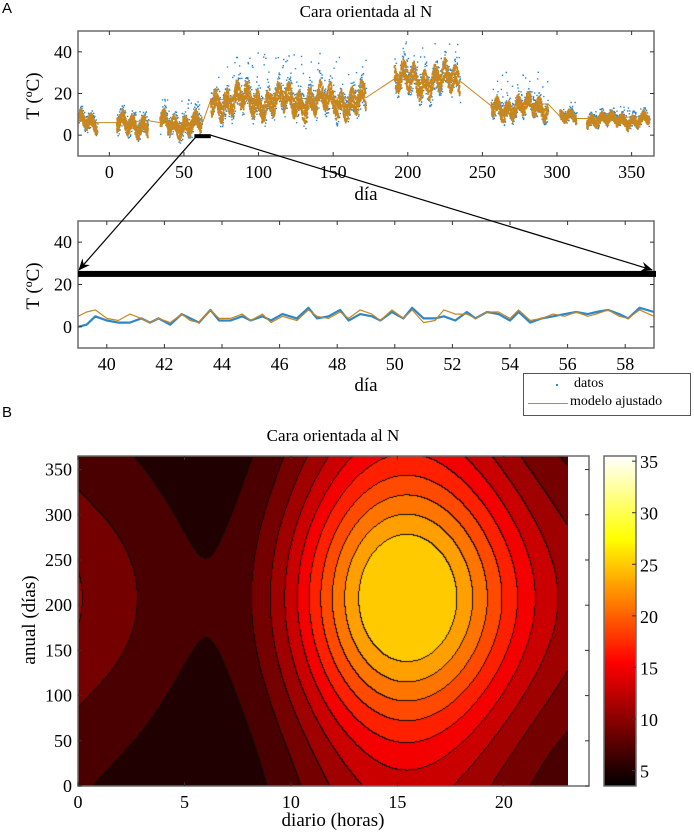 This screenshot has height=835, width=694. I want to click on panel-a-top-xtick-label: 100, so click(258, 172).